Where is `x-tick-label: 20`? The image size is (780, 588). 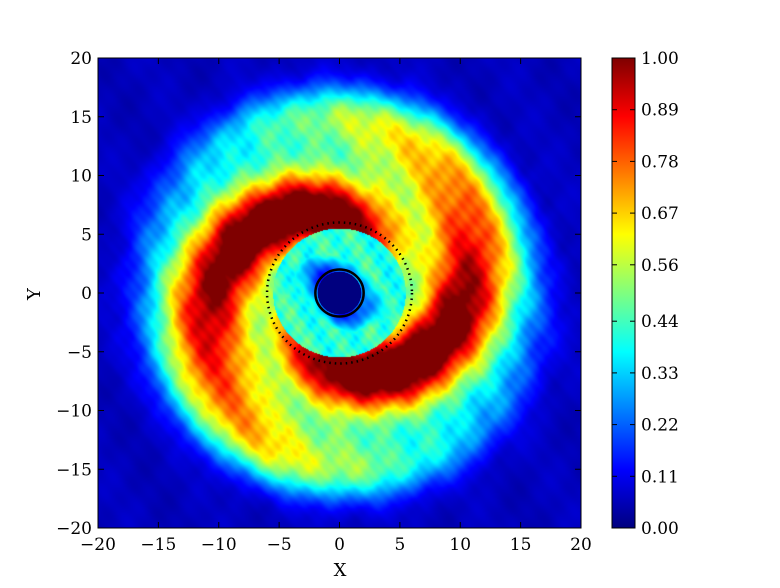 x-tick-label: 20 is located at coordinates (581, 545).